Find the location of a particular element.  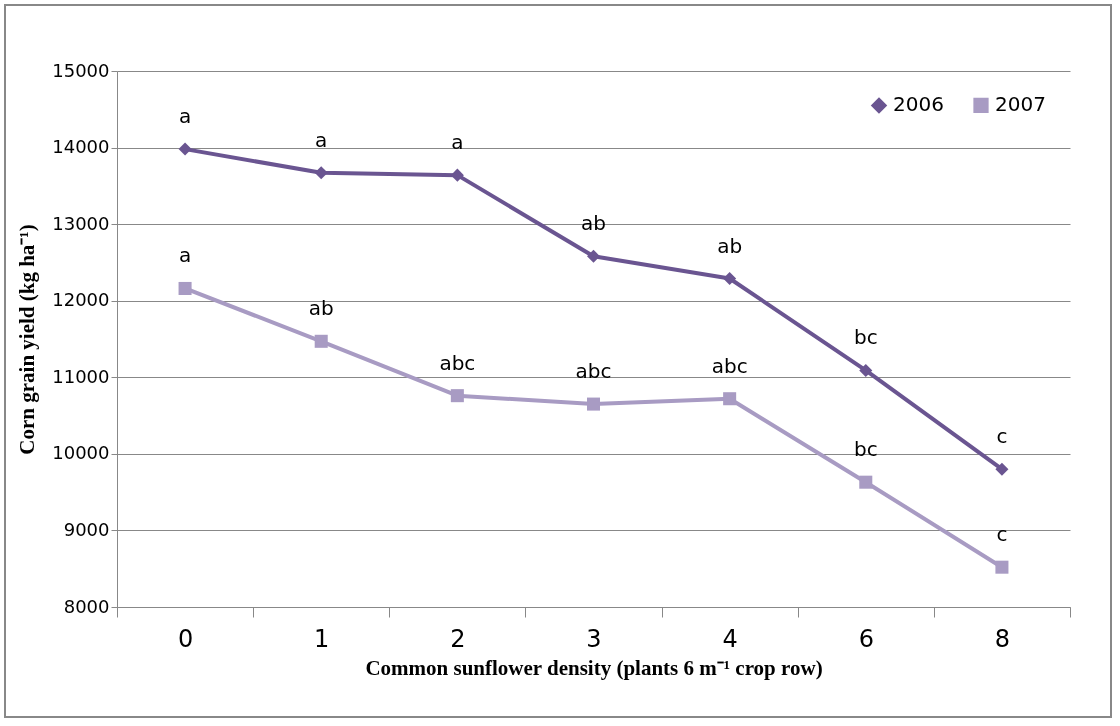

x-tick-label: 0 is located at coordinates (185, 638).